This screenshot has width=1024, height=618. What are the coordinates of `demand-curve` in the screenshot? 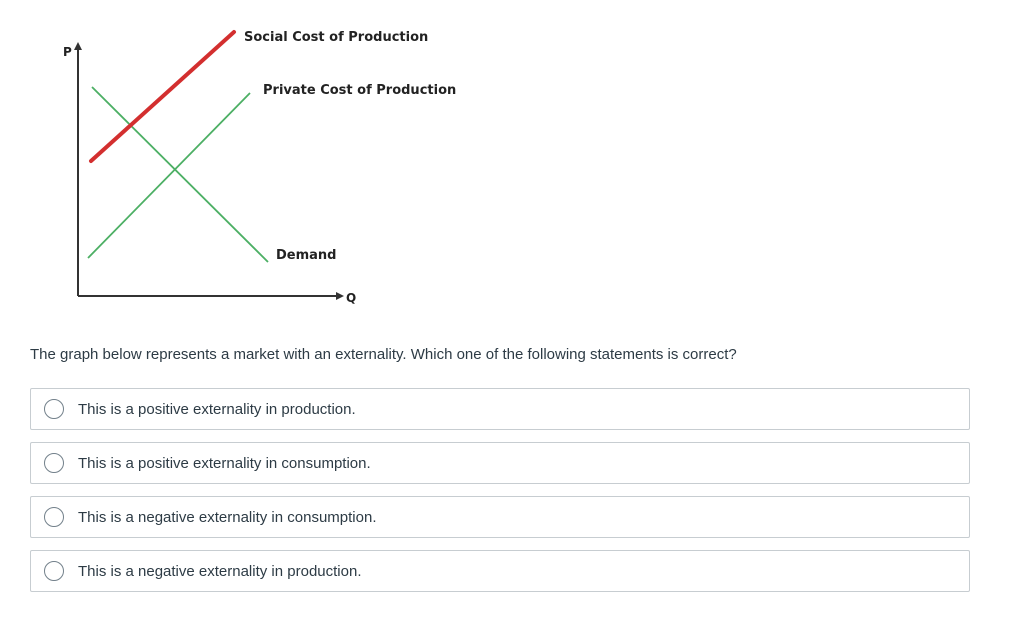 It's located at (180, 174).